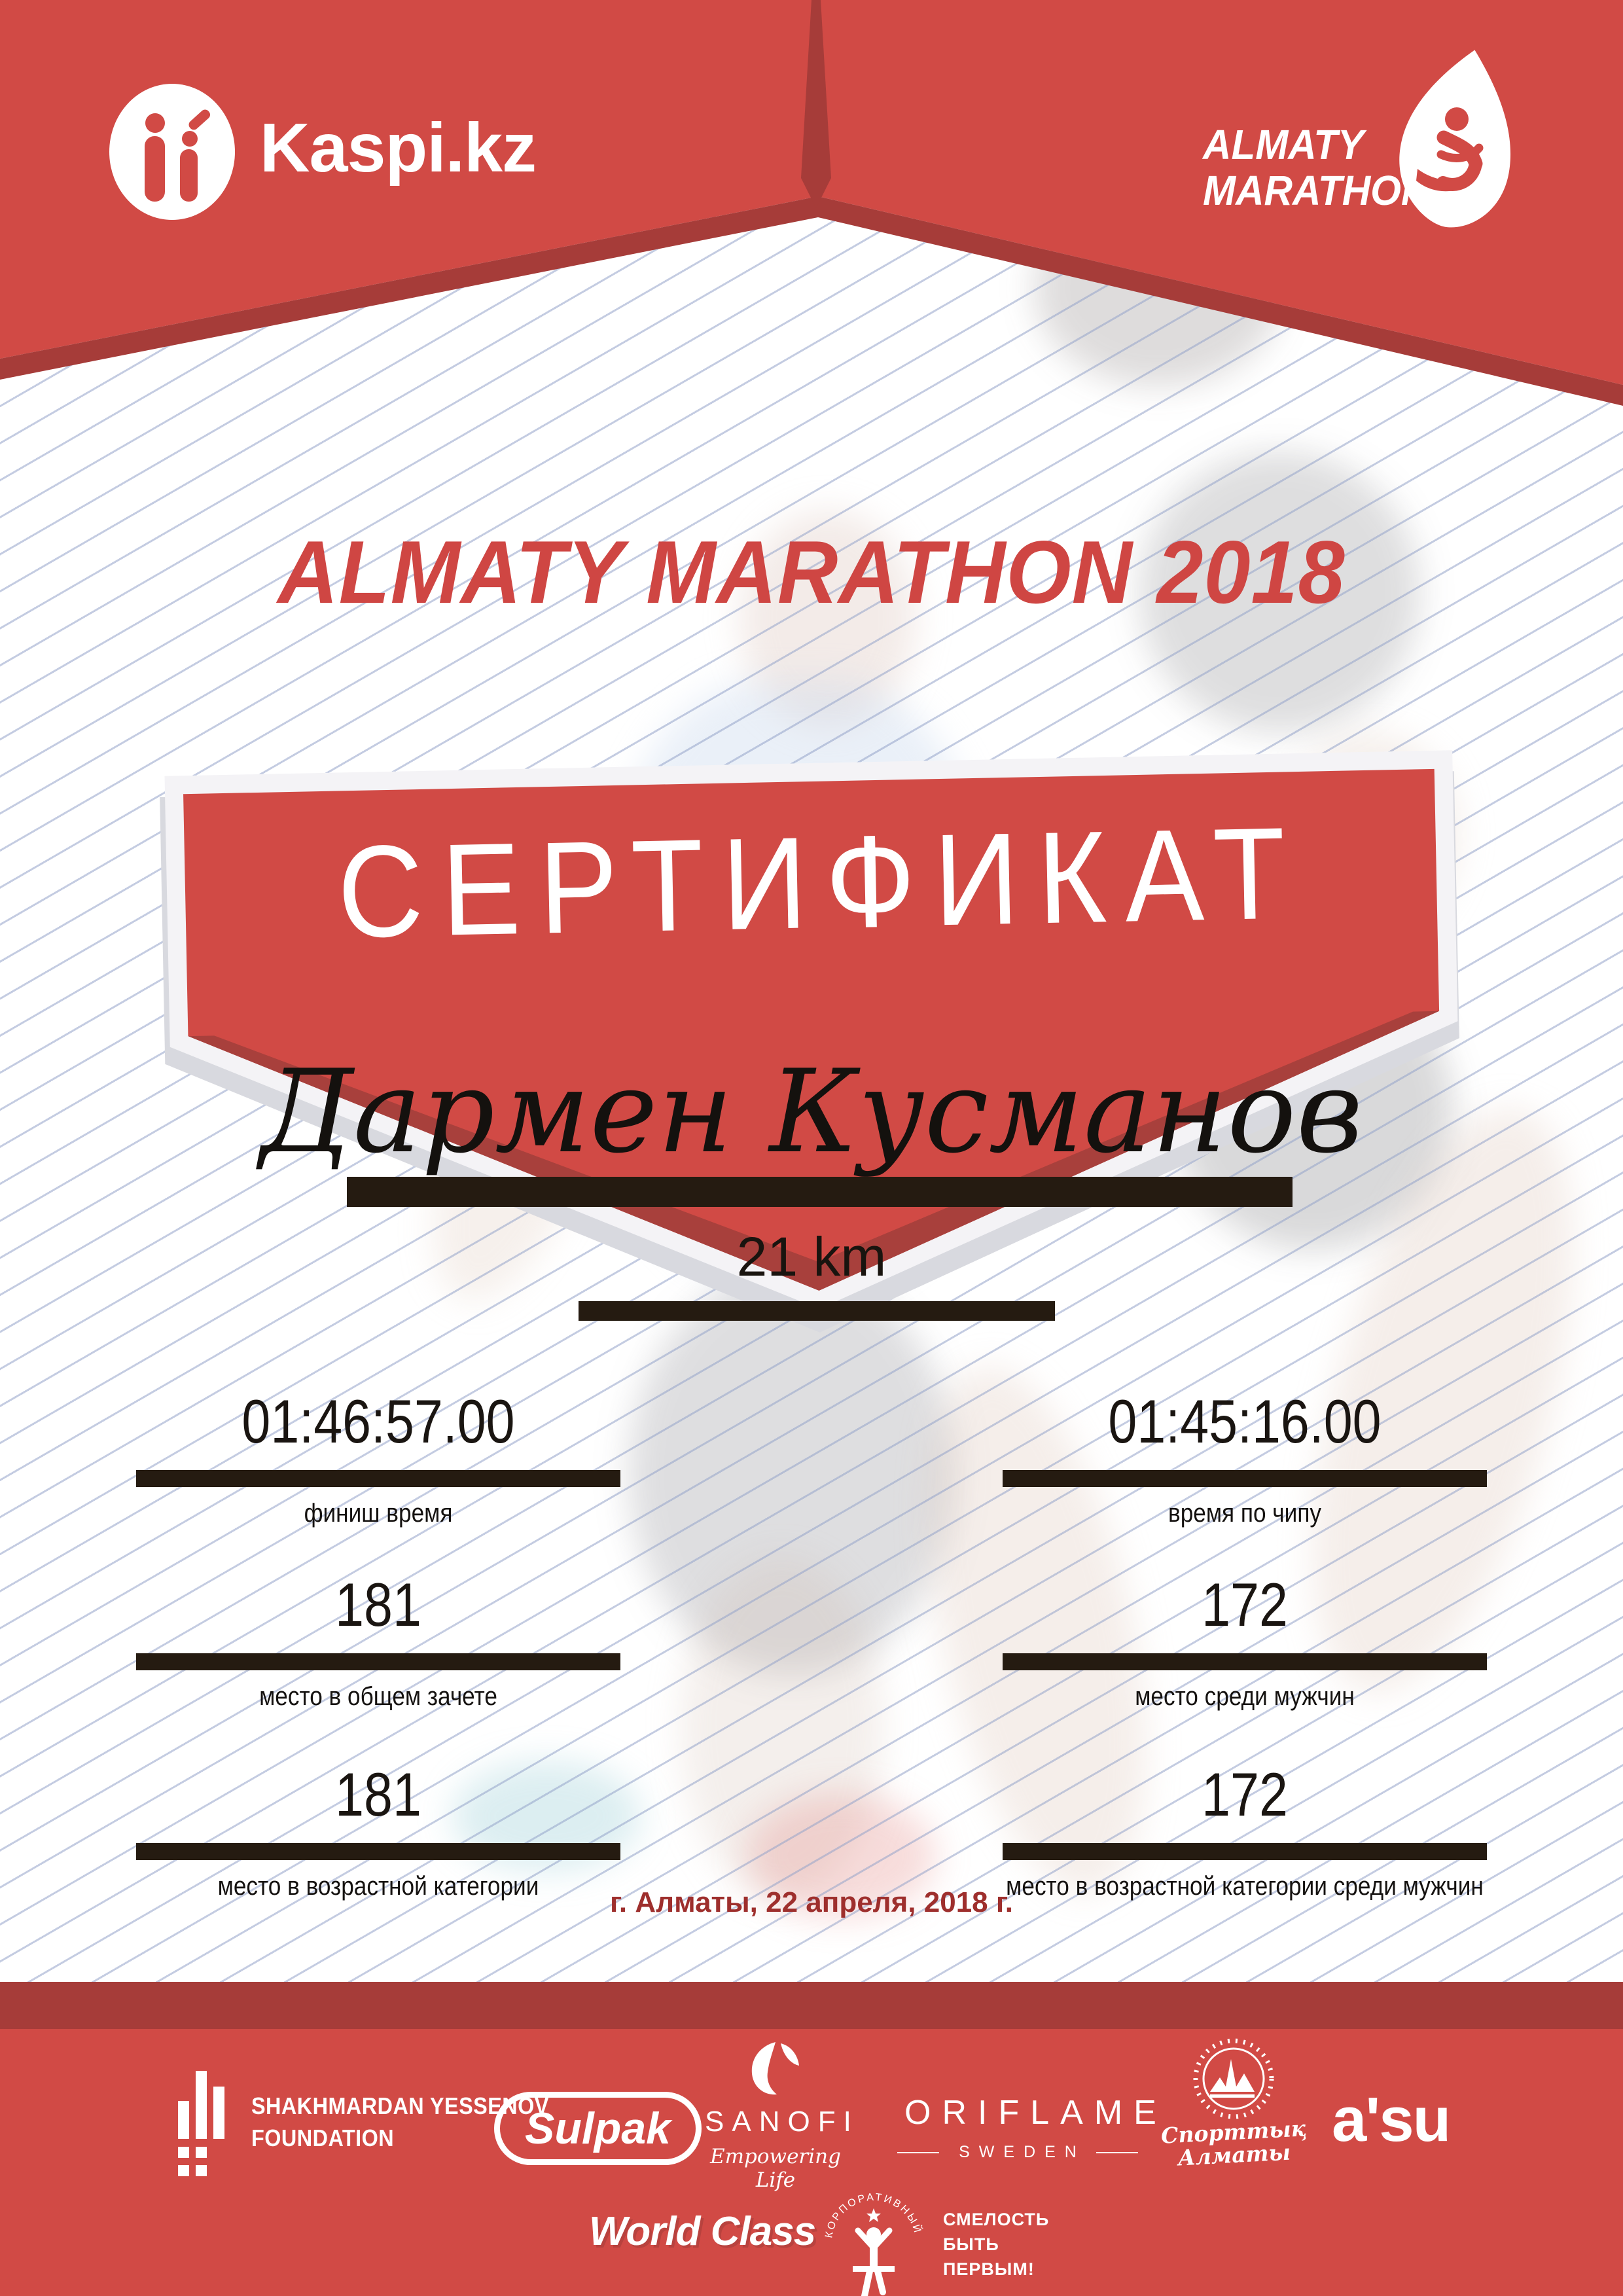 The height and width of the screenshot is (2296, 1623). What do you see at coordinates (1245, 1421) in the screenshot?
I see `stat-value: 01:45:16.00` at bounding box center [1245, 1421].